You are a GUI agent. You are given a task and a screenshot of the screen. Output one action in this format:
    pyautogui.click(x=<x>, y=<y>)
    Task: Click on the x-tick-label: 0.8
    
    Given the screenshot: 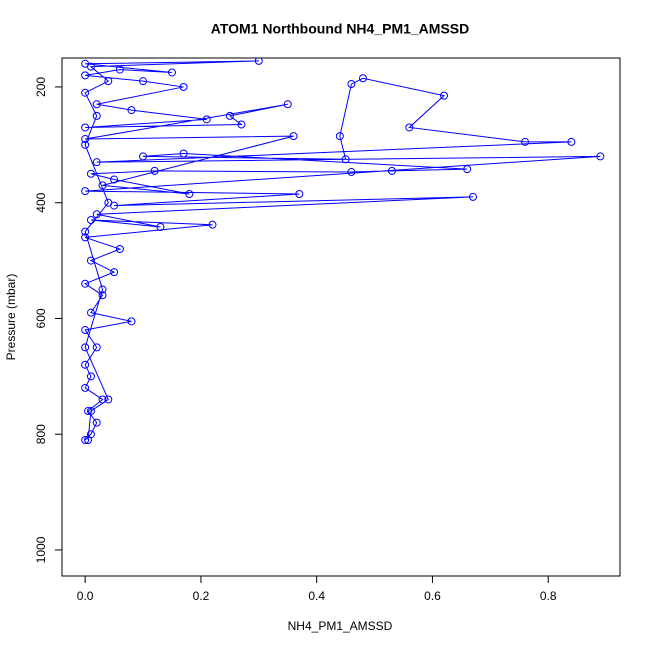 What is the action you would take?
    pyautogui.click(x=548, y=596)
    